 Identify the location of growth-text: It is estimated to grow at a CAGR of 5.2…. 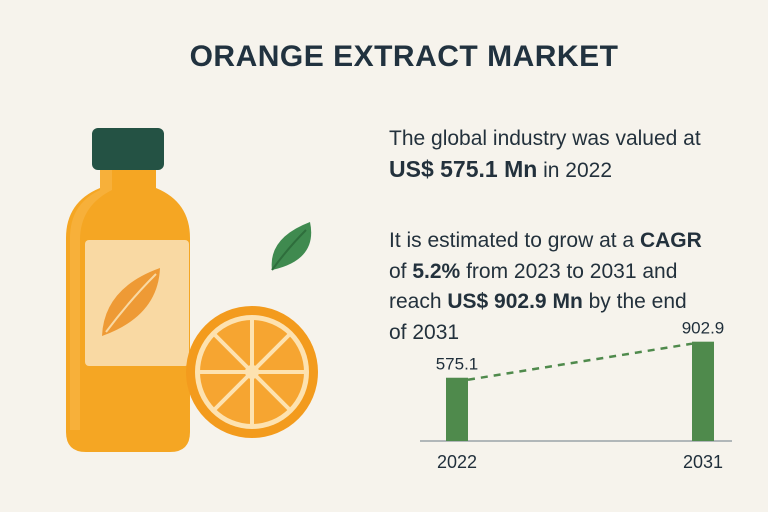
(571, 287).